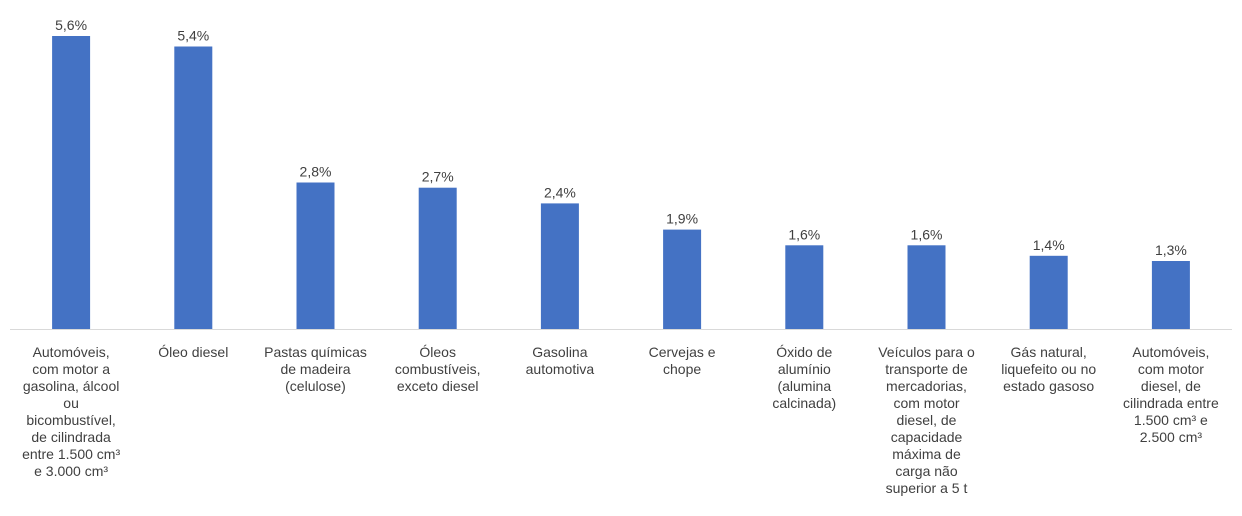 The width and height of the screenshot is (1242, 516). What do you see at coordinates (682, 219) in the screenshot?
I see `data-label-5: 1,9%` at bounding box center [682, 219].